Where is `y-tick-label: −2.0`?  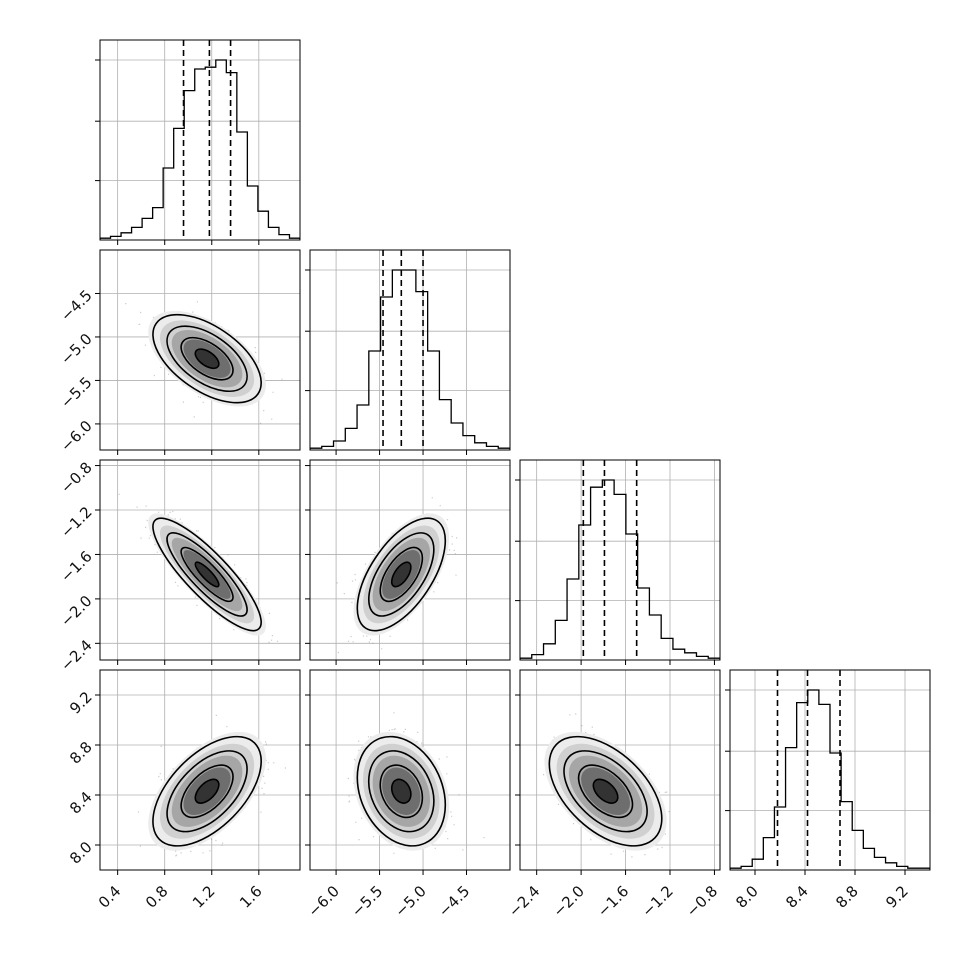 y-tick-label: −2.0 is located at coordinates (76, 611).